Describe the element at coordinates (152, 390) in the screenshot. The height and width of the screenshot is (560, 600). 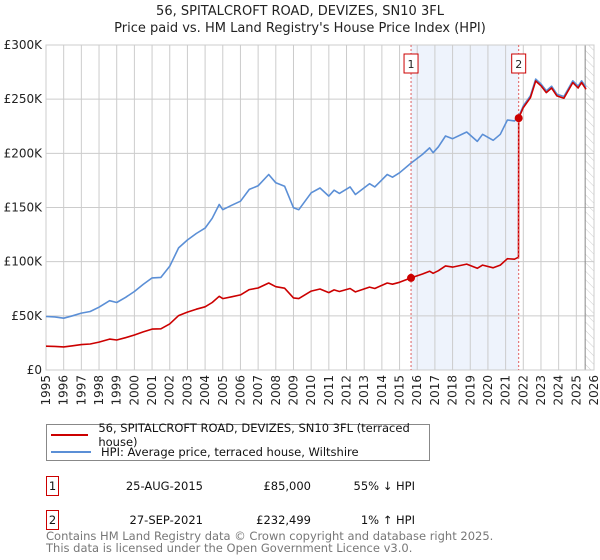
I see `x-tick-label: 2001` at that location.